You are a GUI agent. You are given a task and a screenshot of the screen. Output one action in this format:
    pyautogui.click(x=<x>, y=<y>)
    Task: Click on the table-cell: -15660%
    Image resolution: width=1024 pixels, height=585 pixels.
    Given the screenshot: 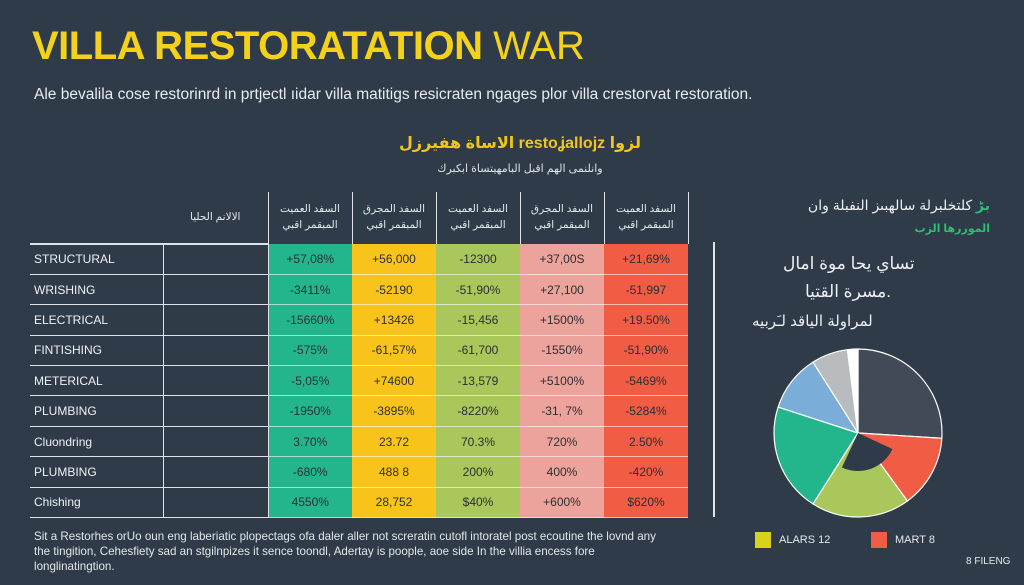 What is the action you would take?
    pyautogui.click(x=310, y=320)
    